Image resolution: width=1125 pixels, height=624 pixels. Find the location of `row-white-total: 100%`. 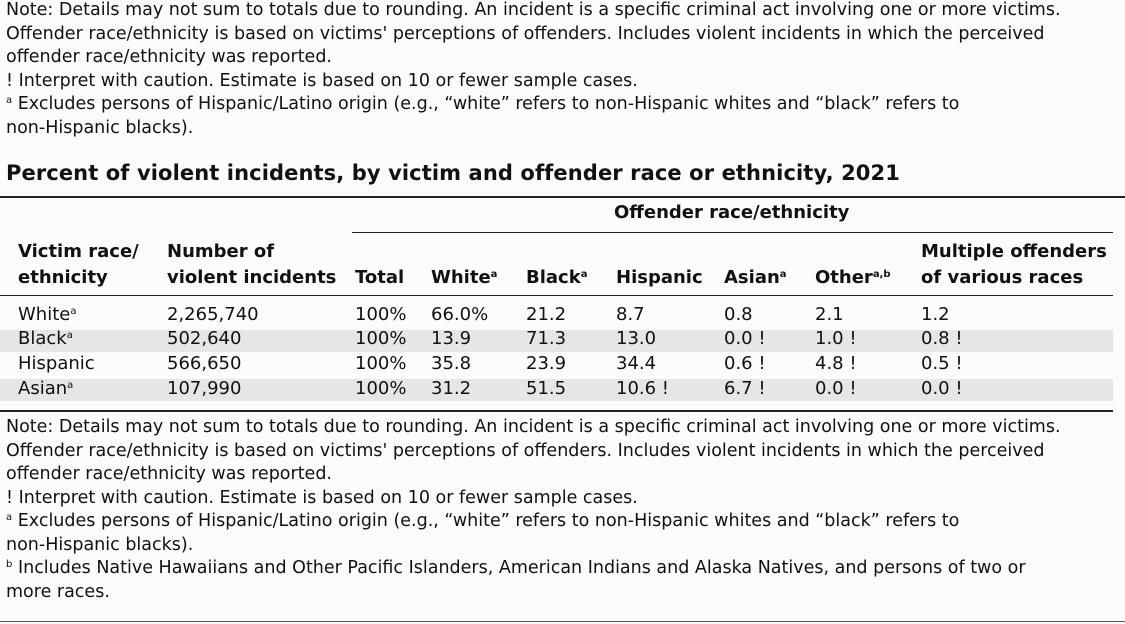

row-white-total: 100% is located at coordinates (381, 314).